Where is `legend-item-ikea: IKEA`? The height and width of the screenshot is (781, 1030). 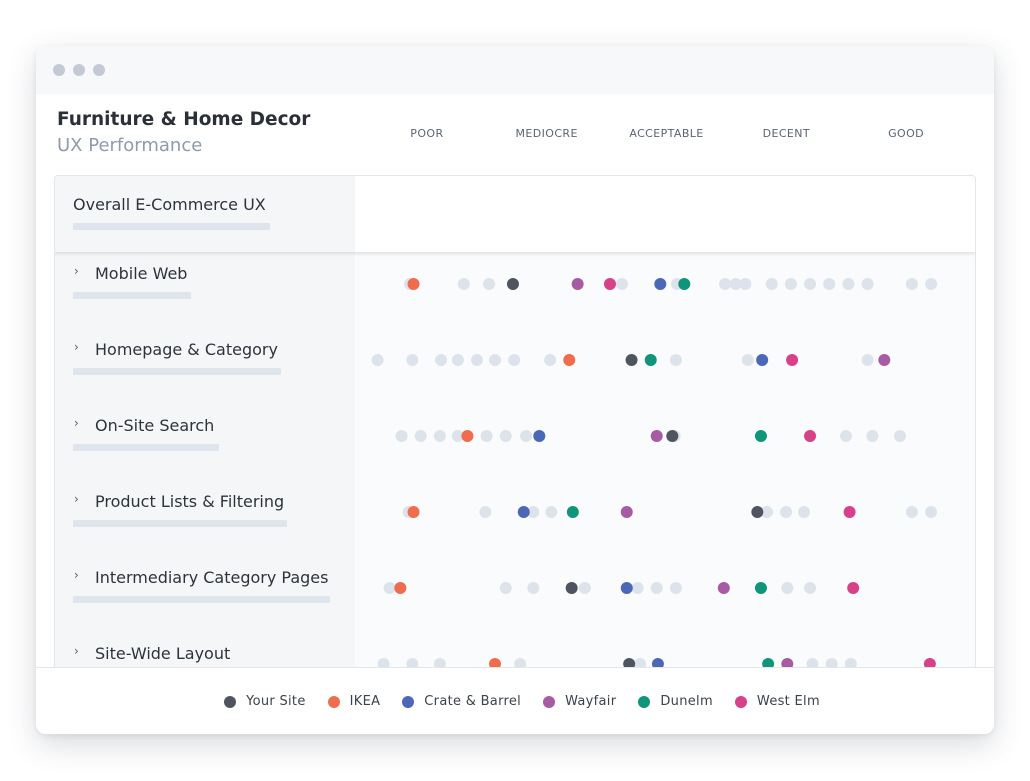 legend-item-ikea: IKEA is located at coordinates (354, 701).